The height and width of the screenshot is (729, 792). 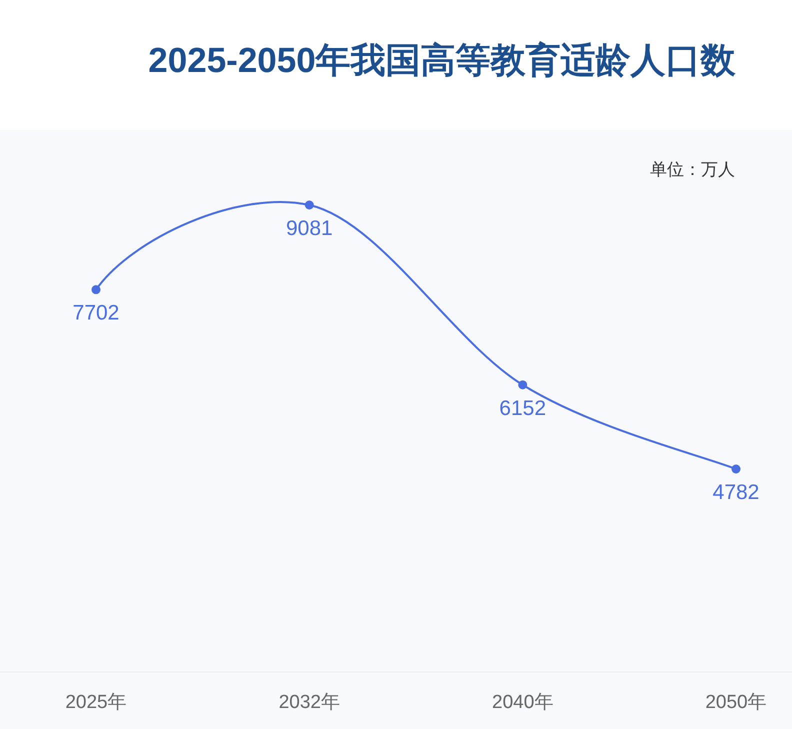 What do you see at coordinates (523, 702) in the screenshot?
I see `x-tick-label: 2040年` at bounding box center [523, 702].